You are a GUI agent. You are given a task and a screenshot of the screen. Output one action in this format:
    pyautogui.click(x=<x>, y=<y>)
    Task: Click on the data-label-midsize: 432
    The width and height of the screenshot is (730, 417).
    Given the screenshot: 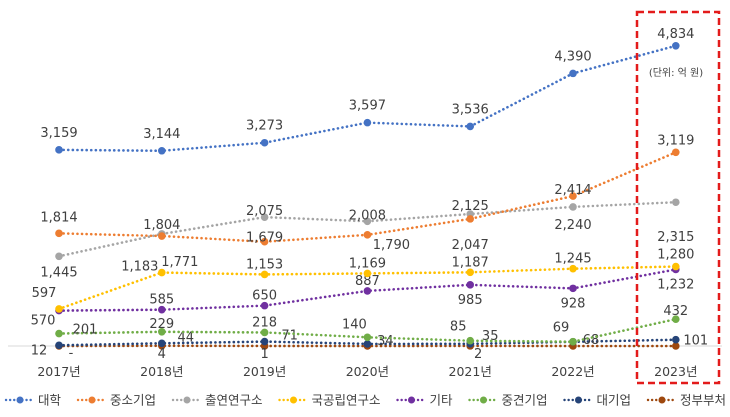 What is the action you would take?
    pyautogui.click(x=675, y=311)
    